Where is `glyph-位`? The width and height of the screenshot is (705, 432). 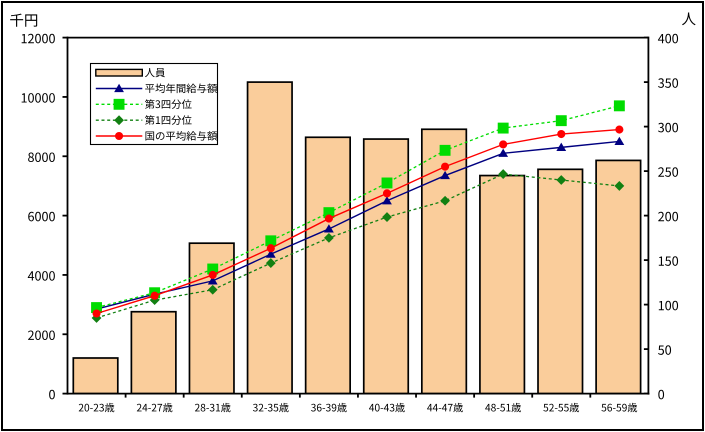
glyph-位 is located at coordinates (186, 120).